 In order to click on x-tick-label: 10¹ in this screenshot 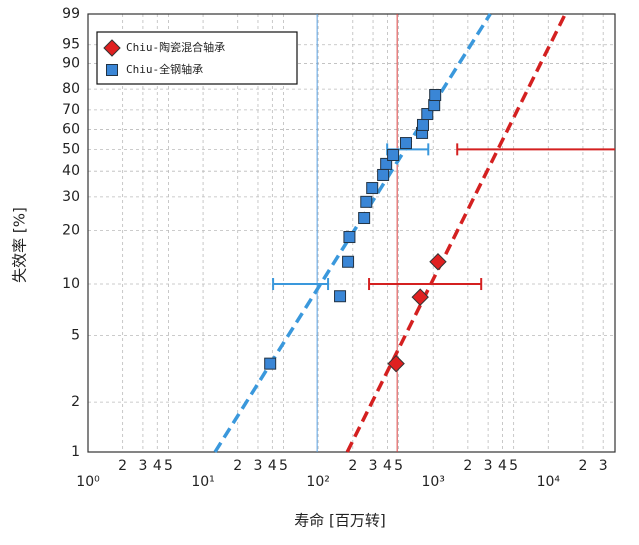, I will do `click(202, 482)`.